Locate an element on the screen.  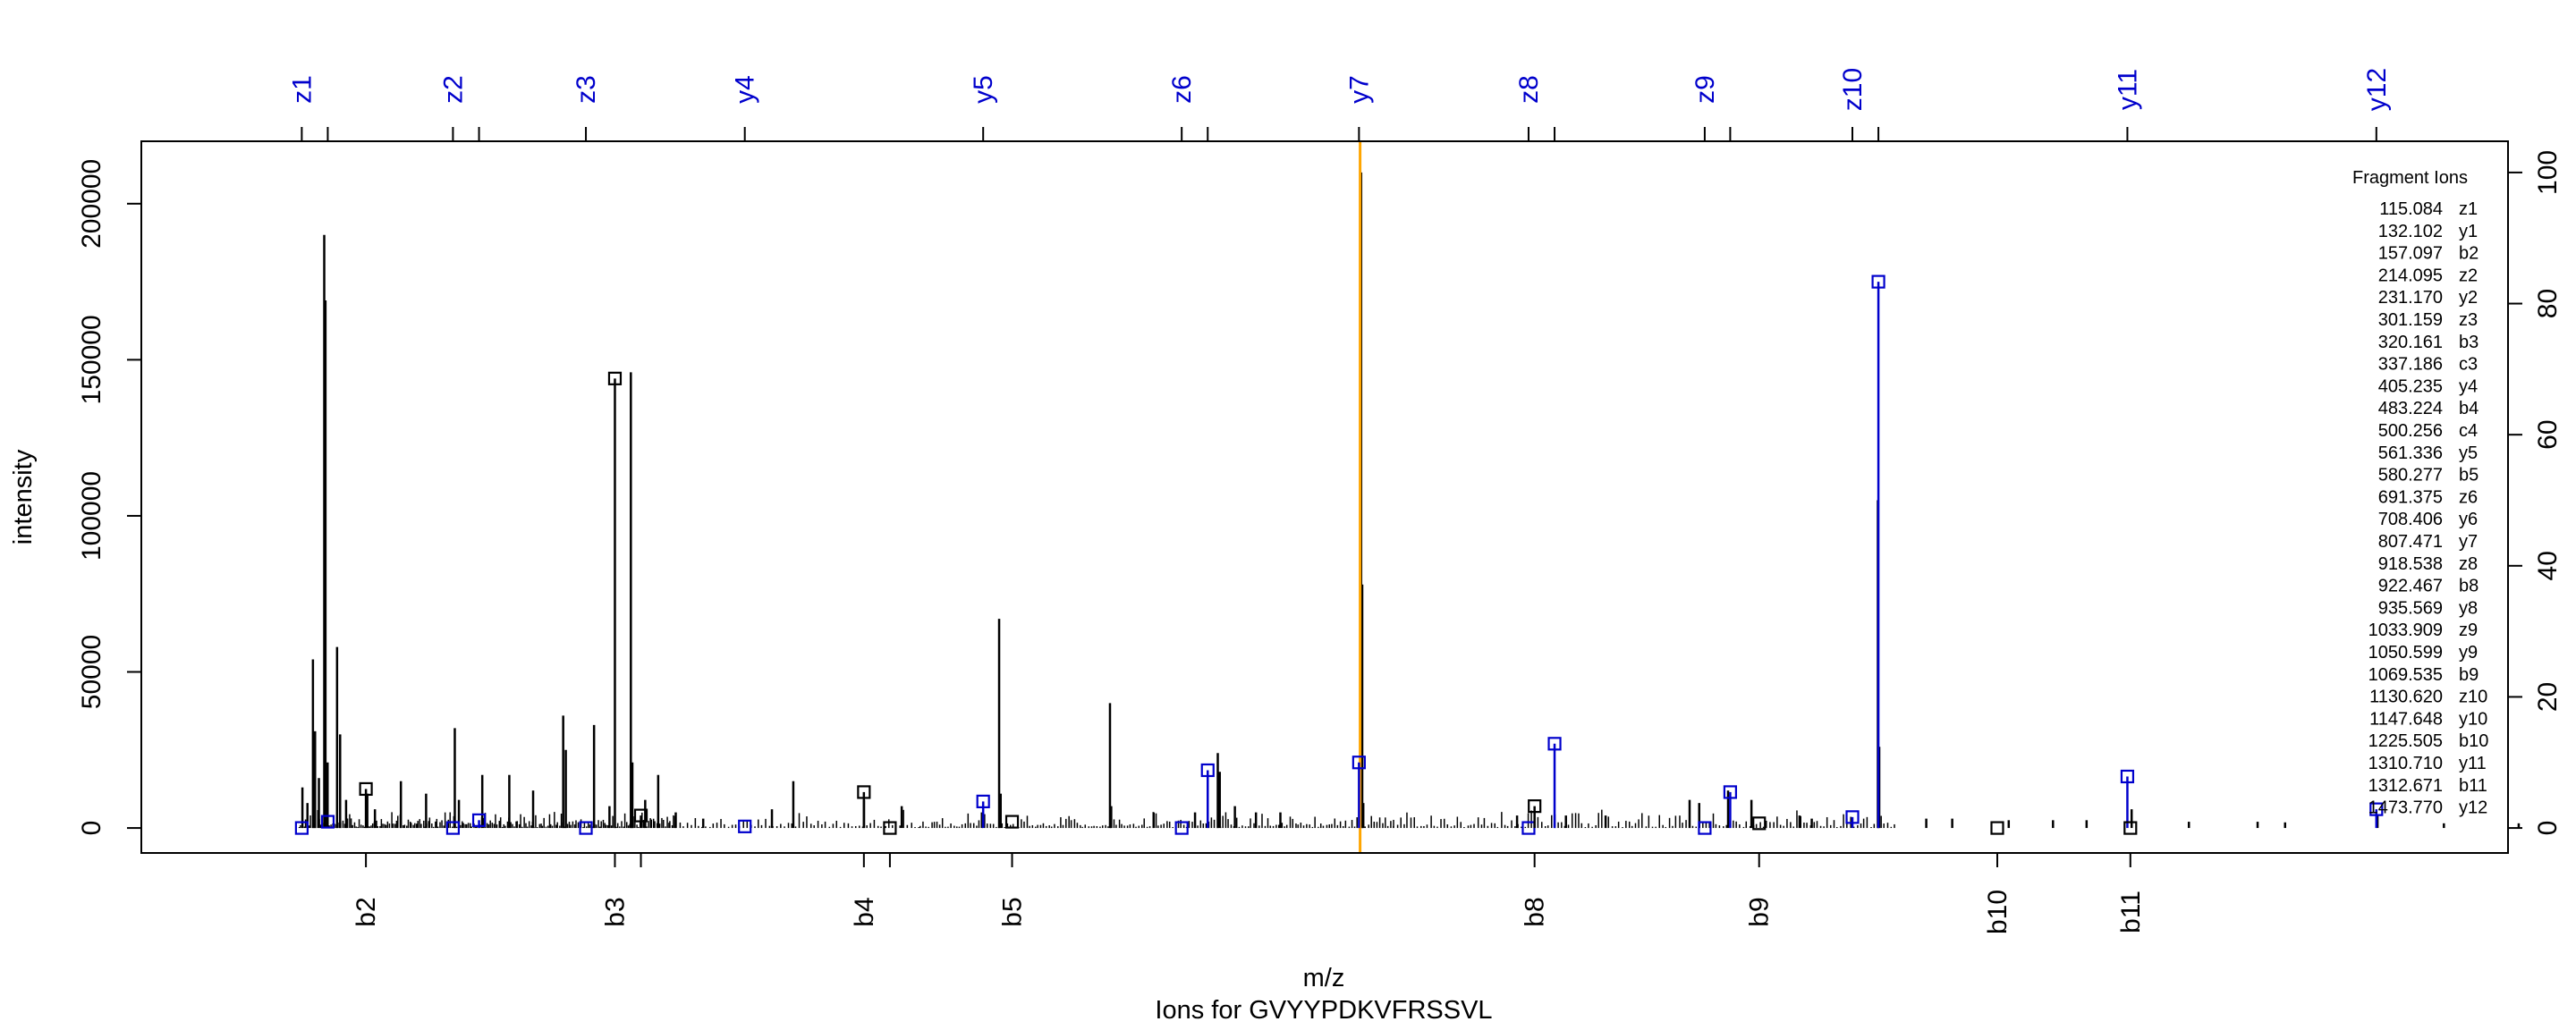
legend-ion: b11 is located at coordinates (2473, 786).